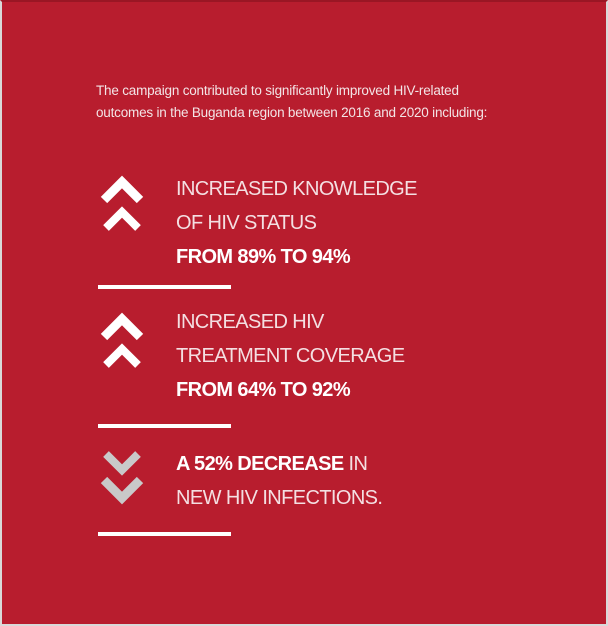 The height and width of the screenshot is (626, 608). I want to click on highlight: FROM 64% TO 92%, so click(263, 390).